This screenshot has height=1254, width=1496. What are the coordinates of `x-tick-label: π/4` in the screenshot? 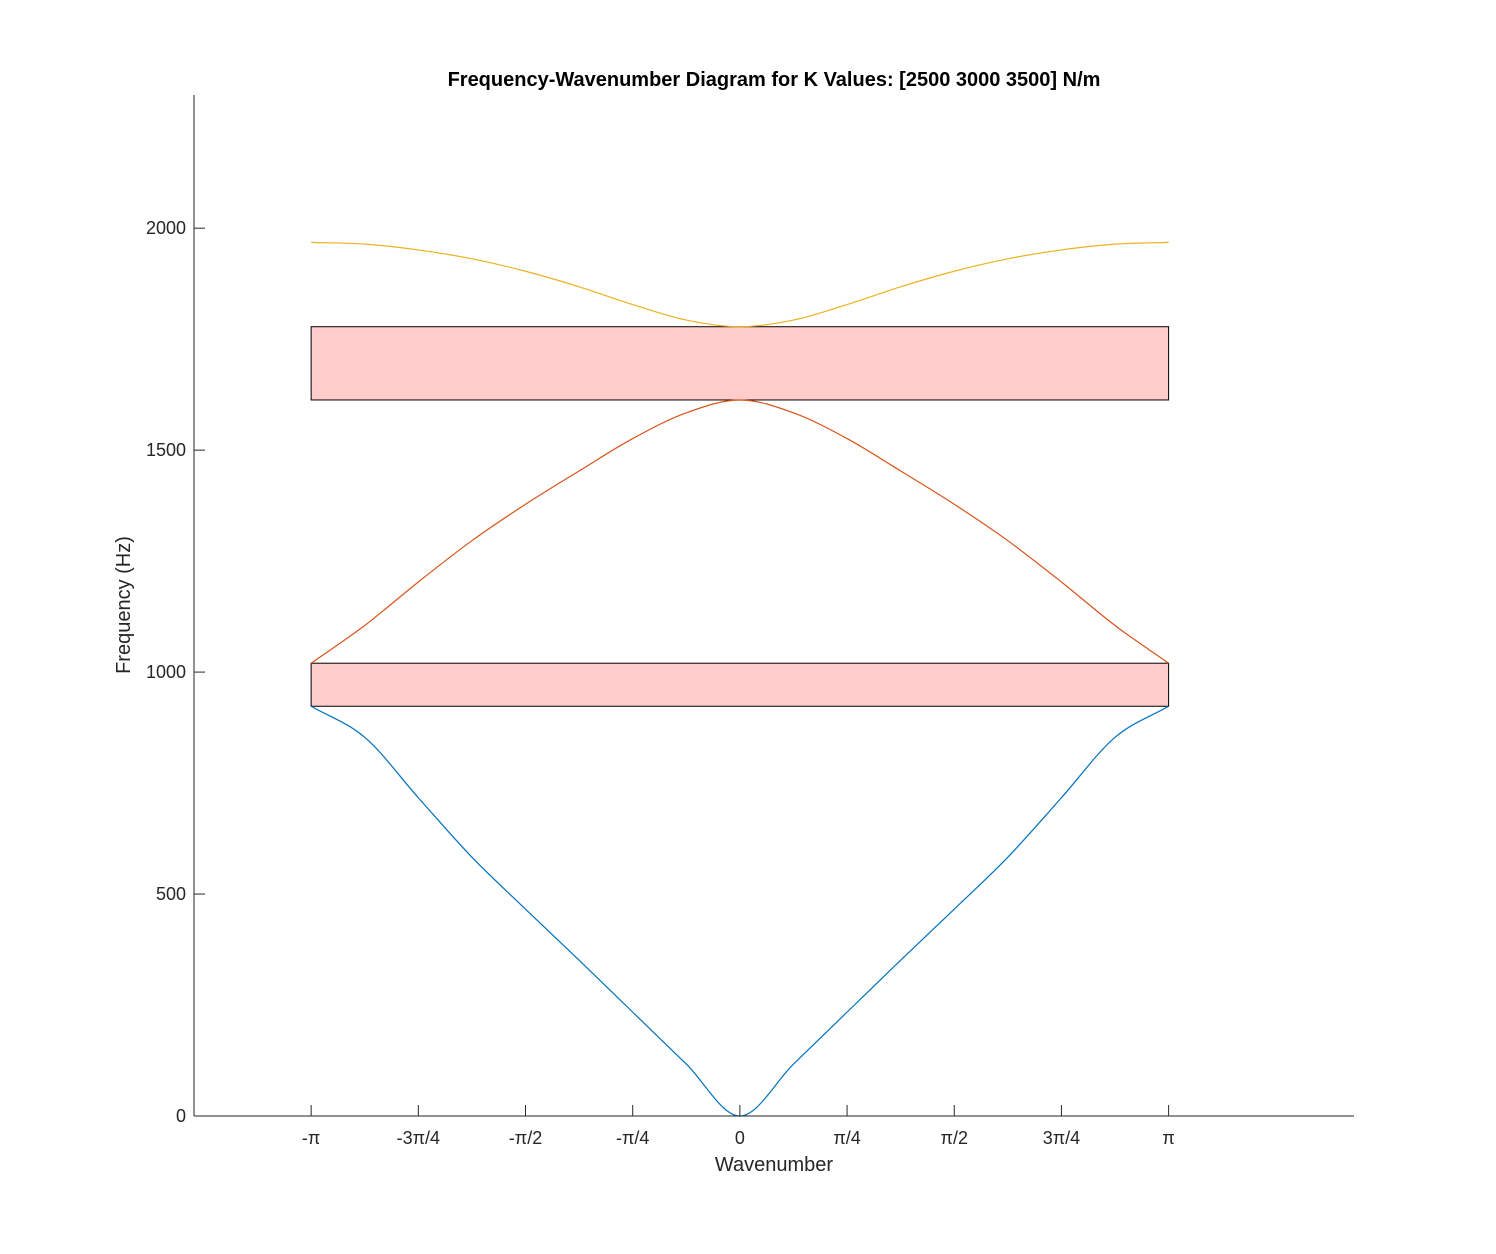 It's located at (846, 1138).